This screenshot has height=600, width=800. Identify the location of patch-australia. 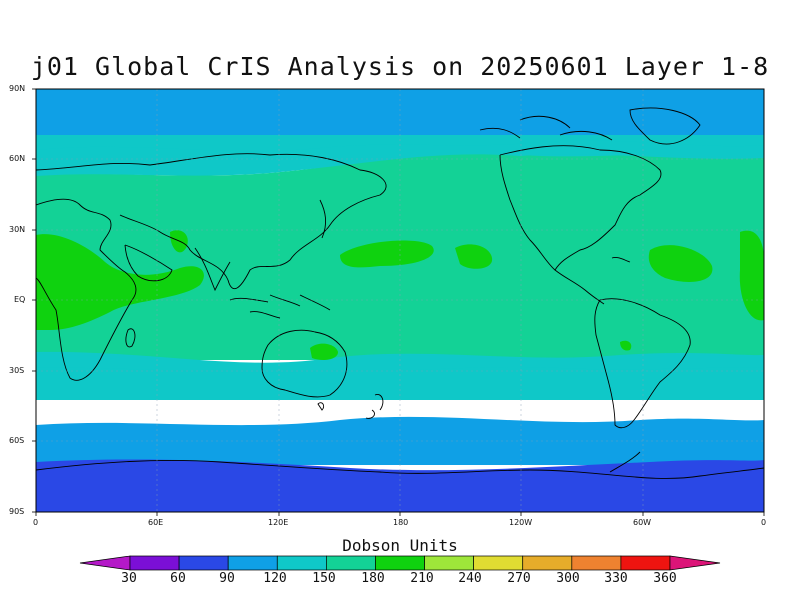
(324, 351).